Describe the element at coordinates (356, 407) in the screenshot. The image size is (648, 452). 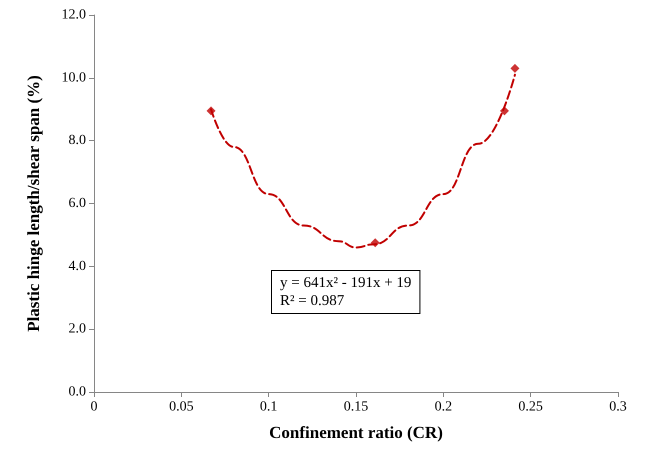
I see `x-tick-label: 0.15` at that location.